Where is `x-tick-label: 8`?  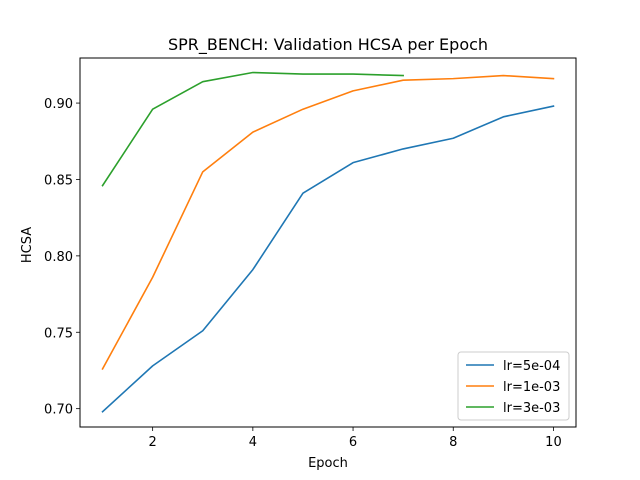 x-tick-label: 8 is located at coordinates (453, 442).